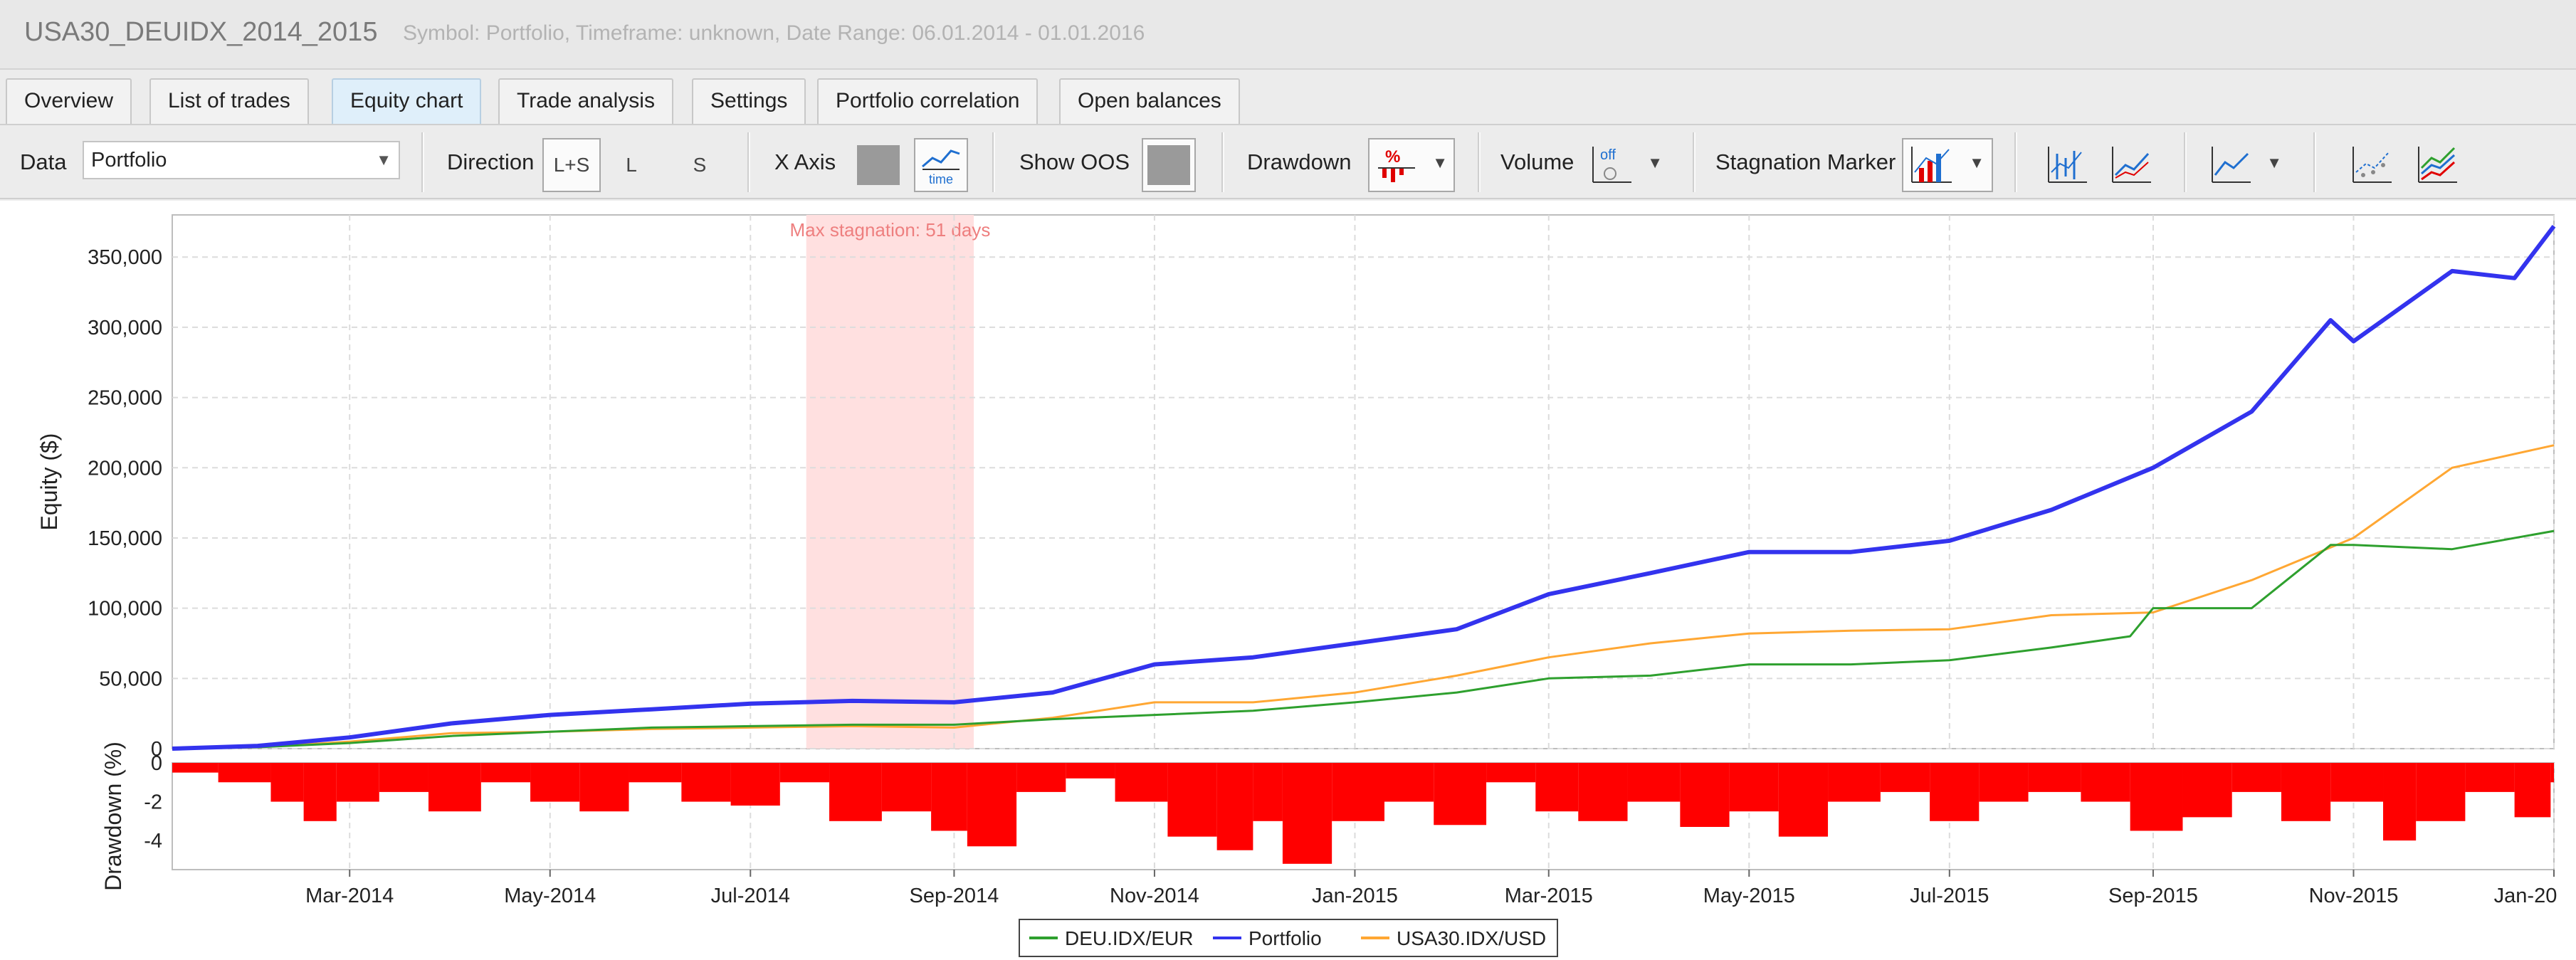 The width and height of the screenshot is (2576, 960). I want to click on tab-settings: Settings, so click(749, 101).